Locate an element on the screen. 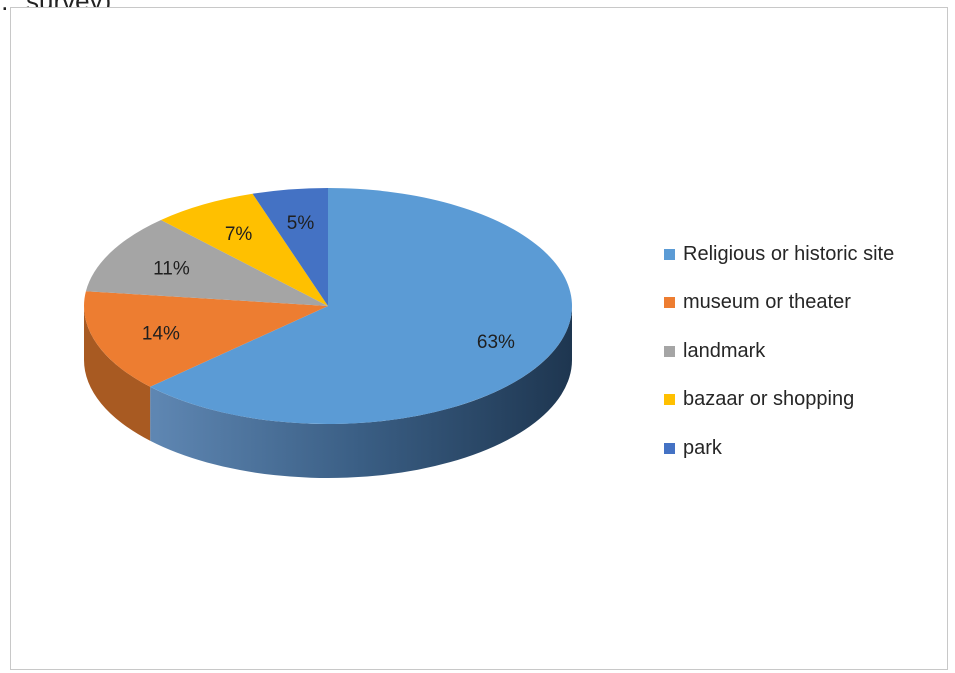  legend-item: bazaar or shopping is located at coordinates (806, 400).